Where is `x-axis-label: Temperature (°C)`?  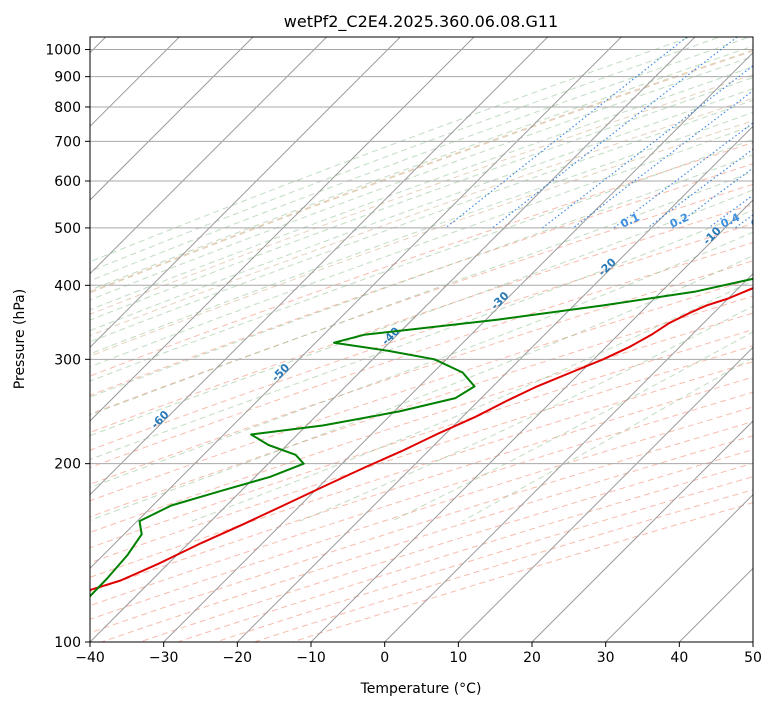 x-axis-label: Temperature (°C) is located at coordinates (421, 689).